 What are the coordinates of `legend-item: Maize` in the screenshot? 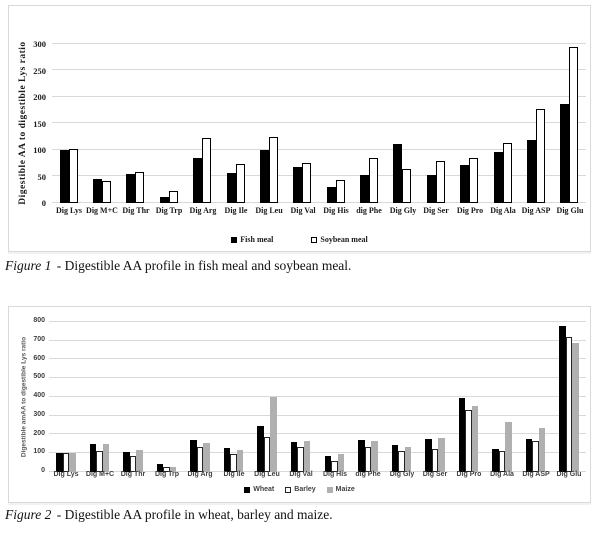 It's located at (340, 489).